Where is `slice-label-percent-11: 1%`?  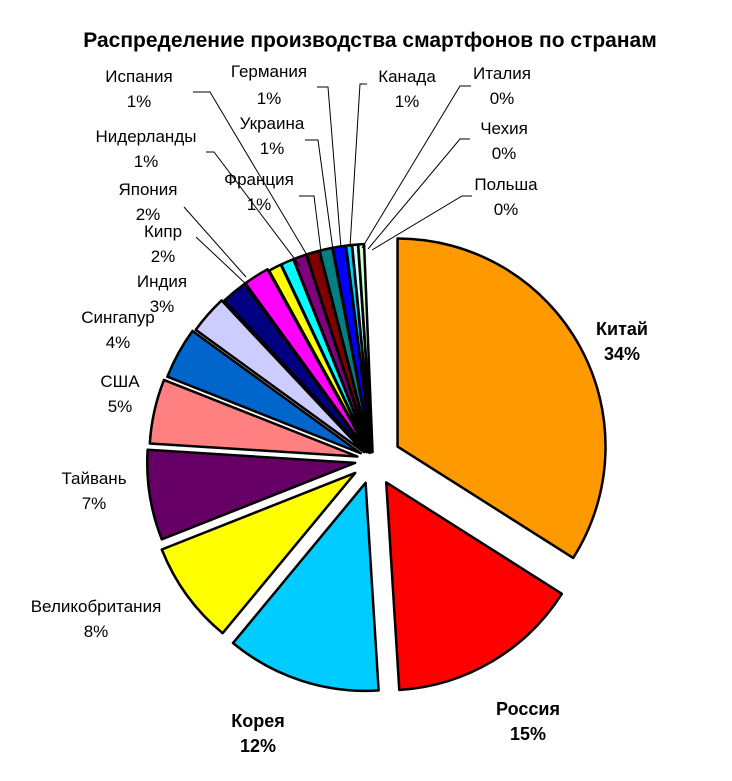
slice-label-percent-11: 1% is located at coordinates (146, 161).